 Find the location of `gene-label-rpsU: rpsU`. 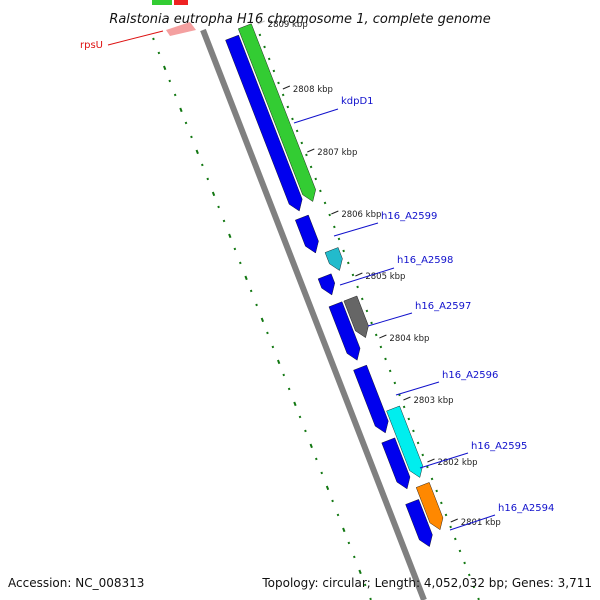

gene-label-rpsU: rpsU is located at coordinates (91, 45).